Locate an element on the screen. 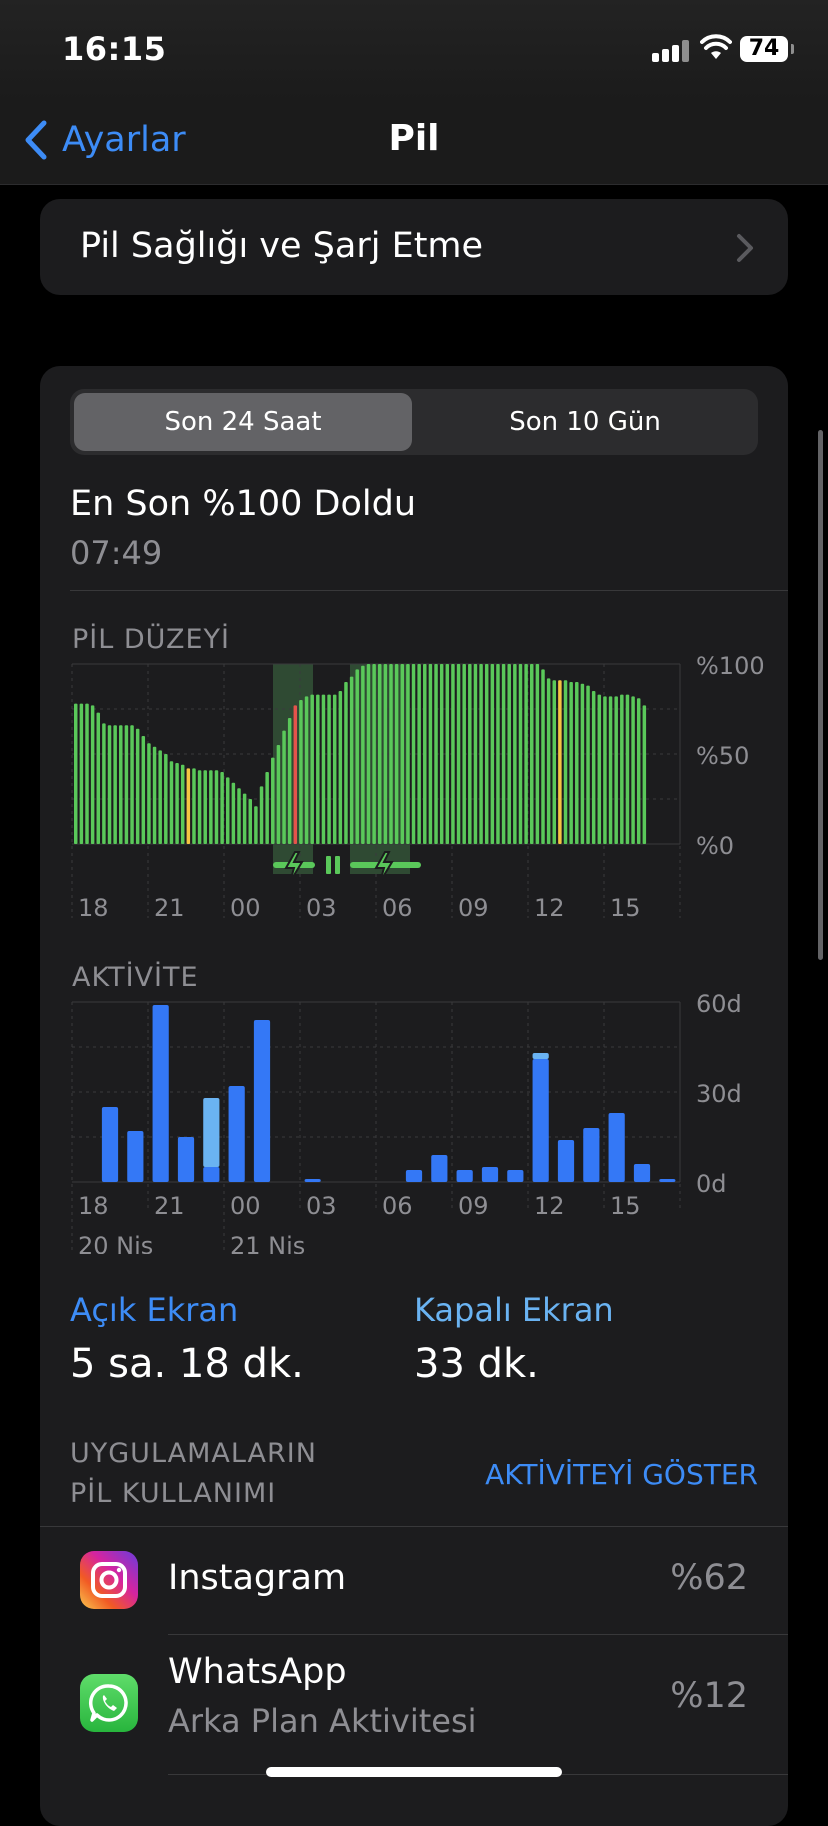 This screenshot has height=1826, width=828. status-bar: 16:15 74 is located at coordinates (414, 50).